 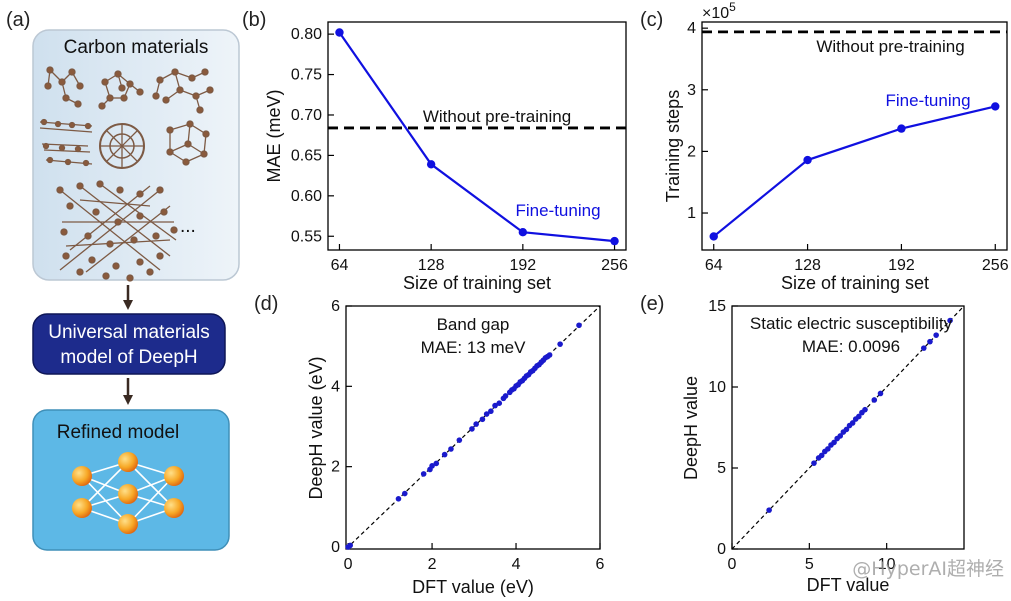 What do you see at coordinates (691, 428) in the screenshot?
I see `chart-e-ylabel: DeepH value` at bounding box center [691, 428].